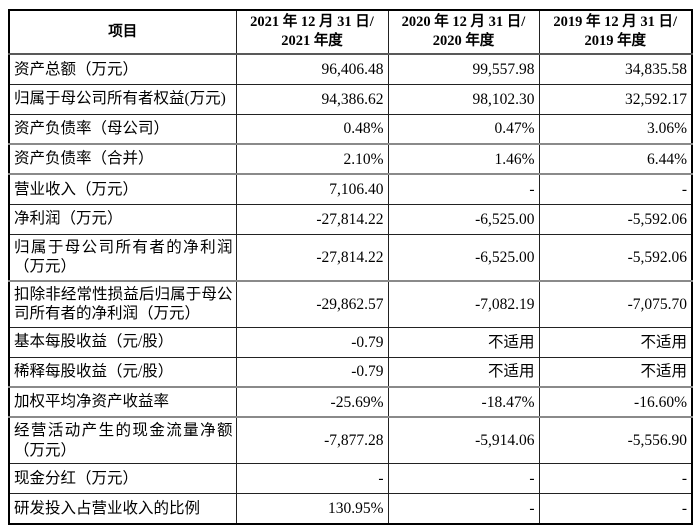  Describe the element at coordinates (312, 41) in the screenshot. I see `header-period-2021-line2: 2021 年度` at that location.